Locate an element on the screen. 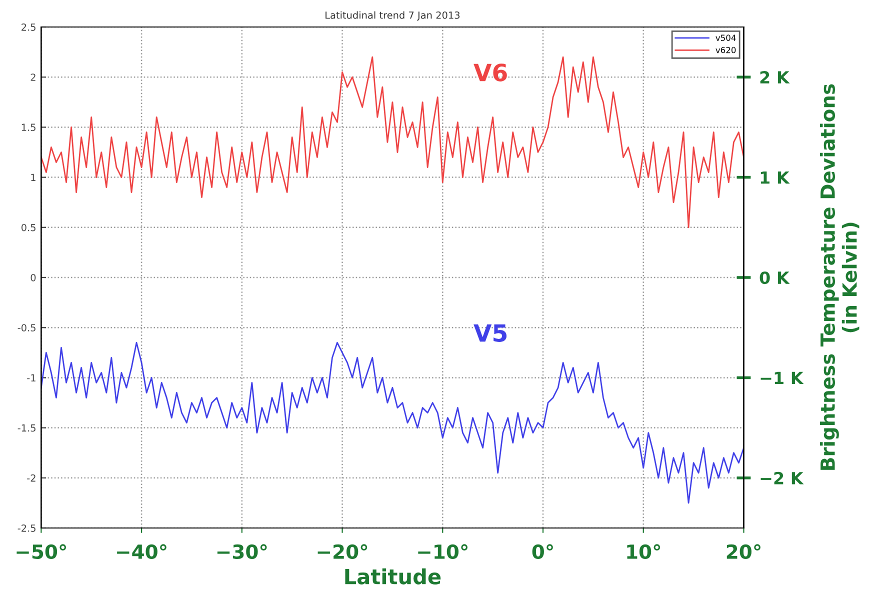 The image size is (895, 600). annotation: V5 is located at coordinates (490, 333).